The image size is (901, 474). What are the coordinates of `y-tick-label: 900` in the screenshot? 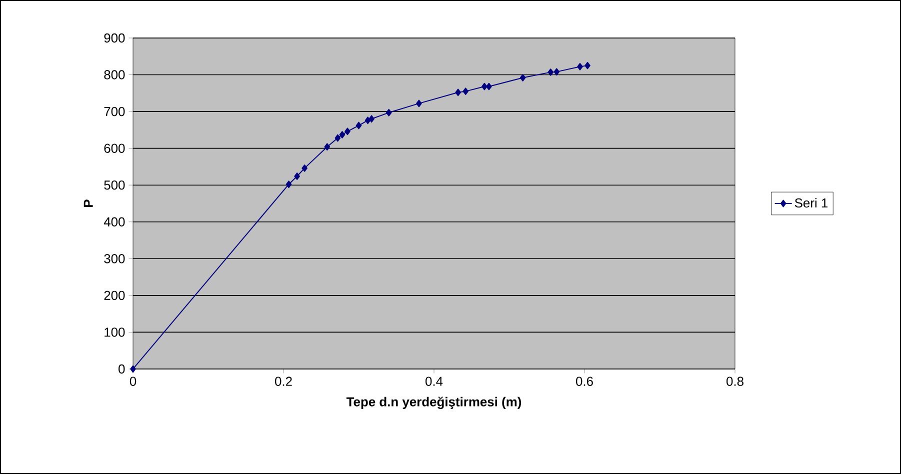 It's located at (114, 38).